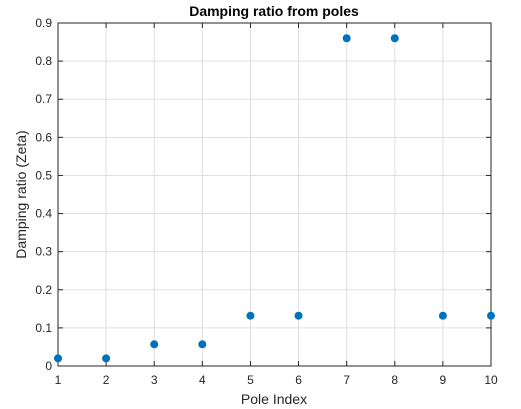 The image size is (521, 409). I want to click on chart-title: Damping ratio from poles, so click(274, 11).